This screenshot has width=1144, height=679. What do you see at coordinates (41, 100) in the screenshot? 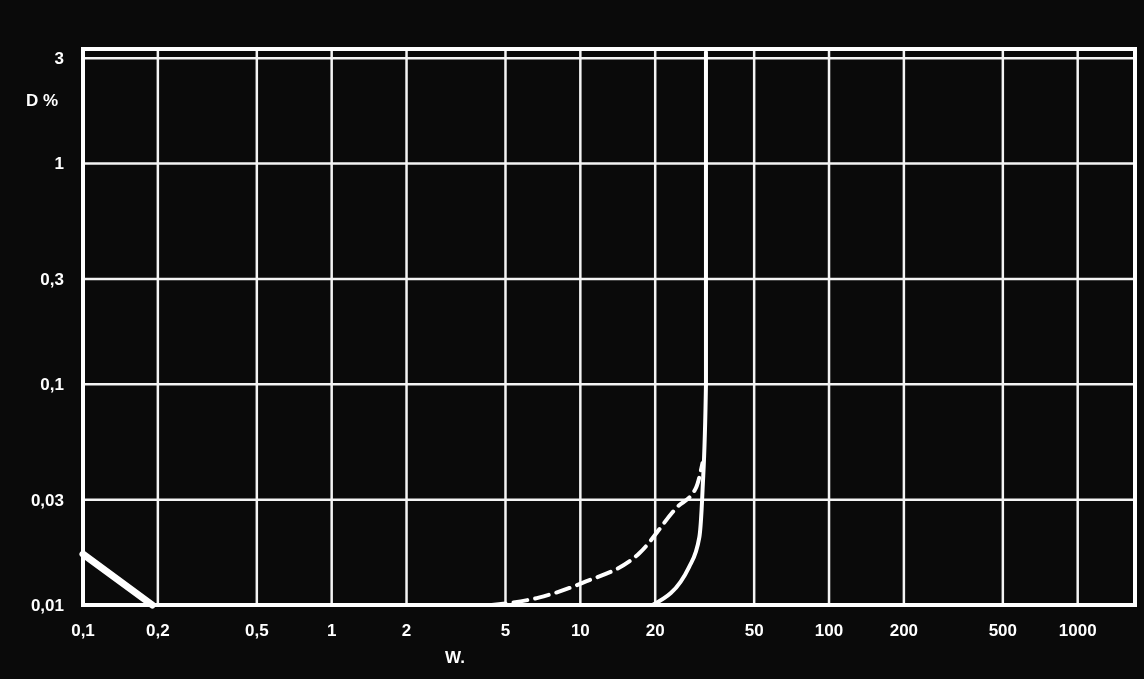
I see `y-axis-title: D %` at bounding box center [41, 100].